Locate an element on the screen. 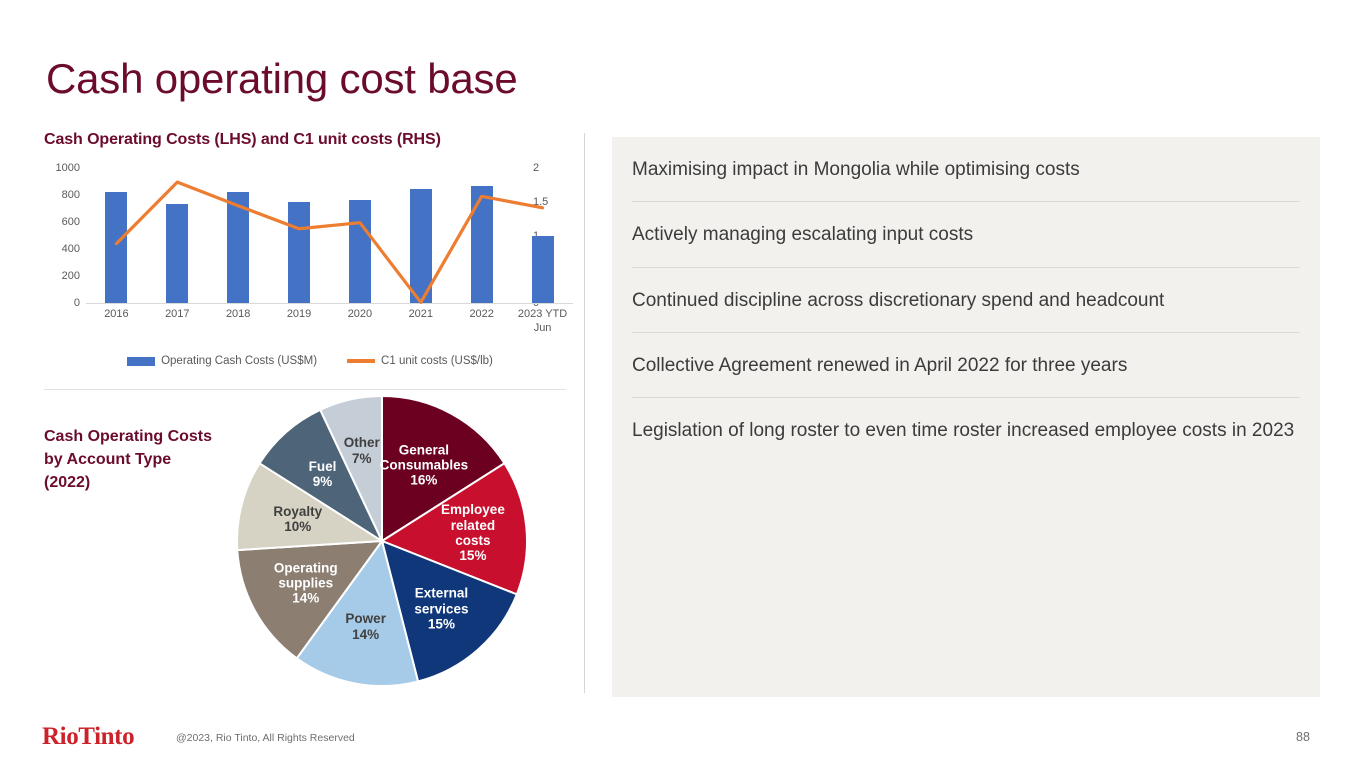 The height and width of the screenshot is (768, 1365). x-axis-tick: 2022 is located at coordinates (481, 314).